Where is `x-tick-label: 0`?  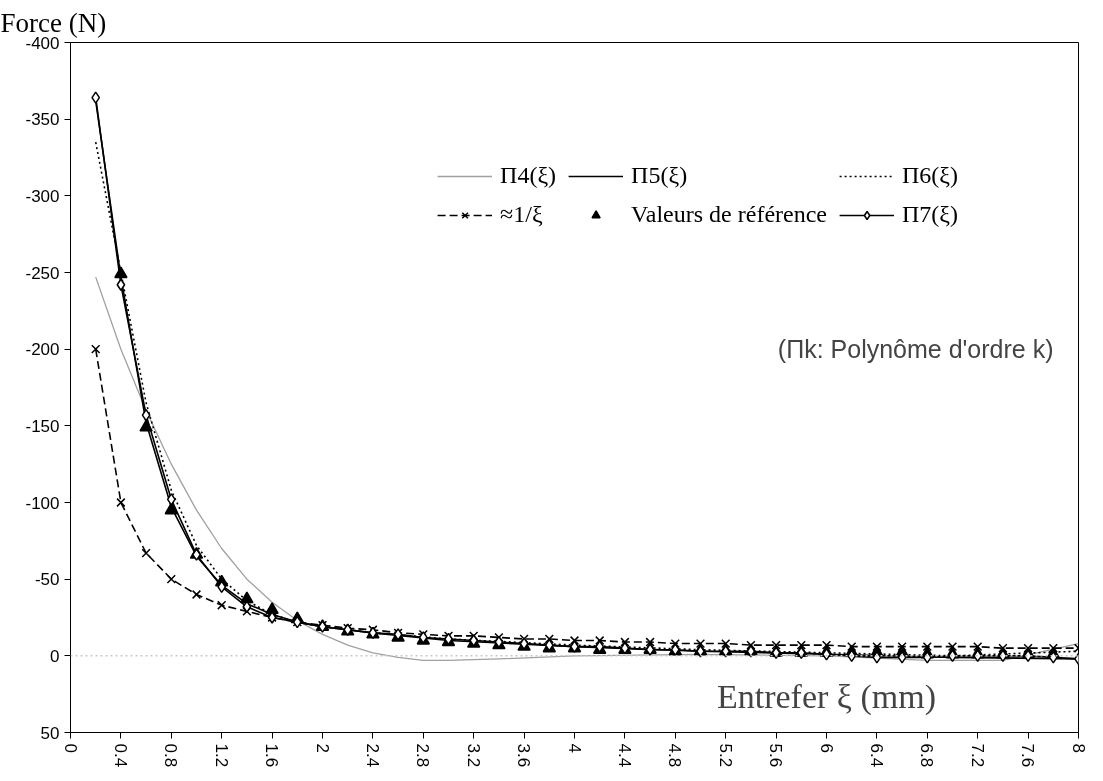
x-tick-label: 0 is located at coordinates (70, 748).